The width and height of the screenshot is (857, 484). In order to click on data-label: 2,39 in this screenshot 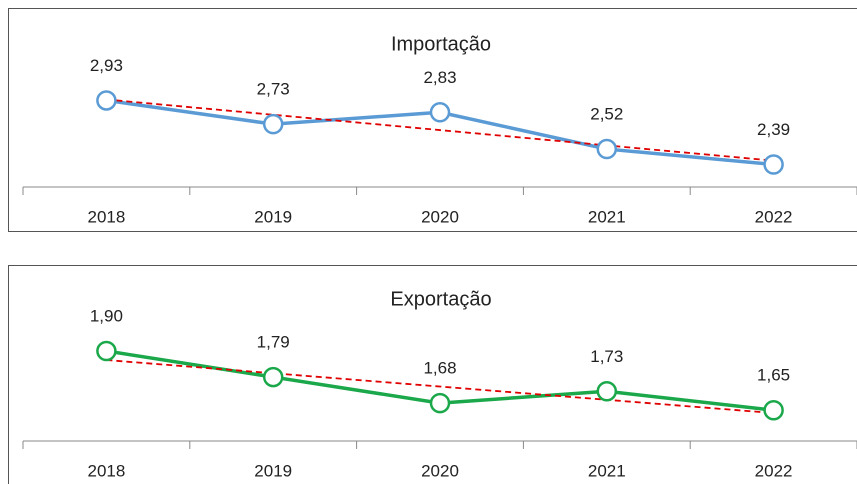, I will do `click(773, 129)`.